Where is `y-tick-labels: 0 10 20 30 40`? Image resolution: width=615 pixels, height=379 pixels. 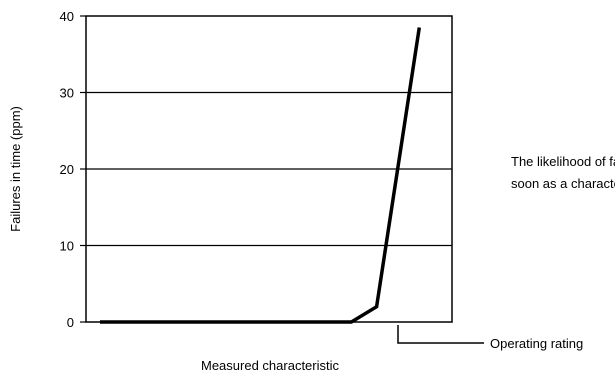
y-tick-labels: 0 10 20 30 40 is located at coordinates (73, 169).